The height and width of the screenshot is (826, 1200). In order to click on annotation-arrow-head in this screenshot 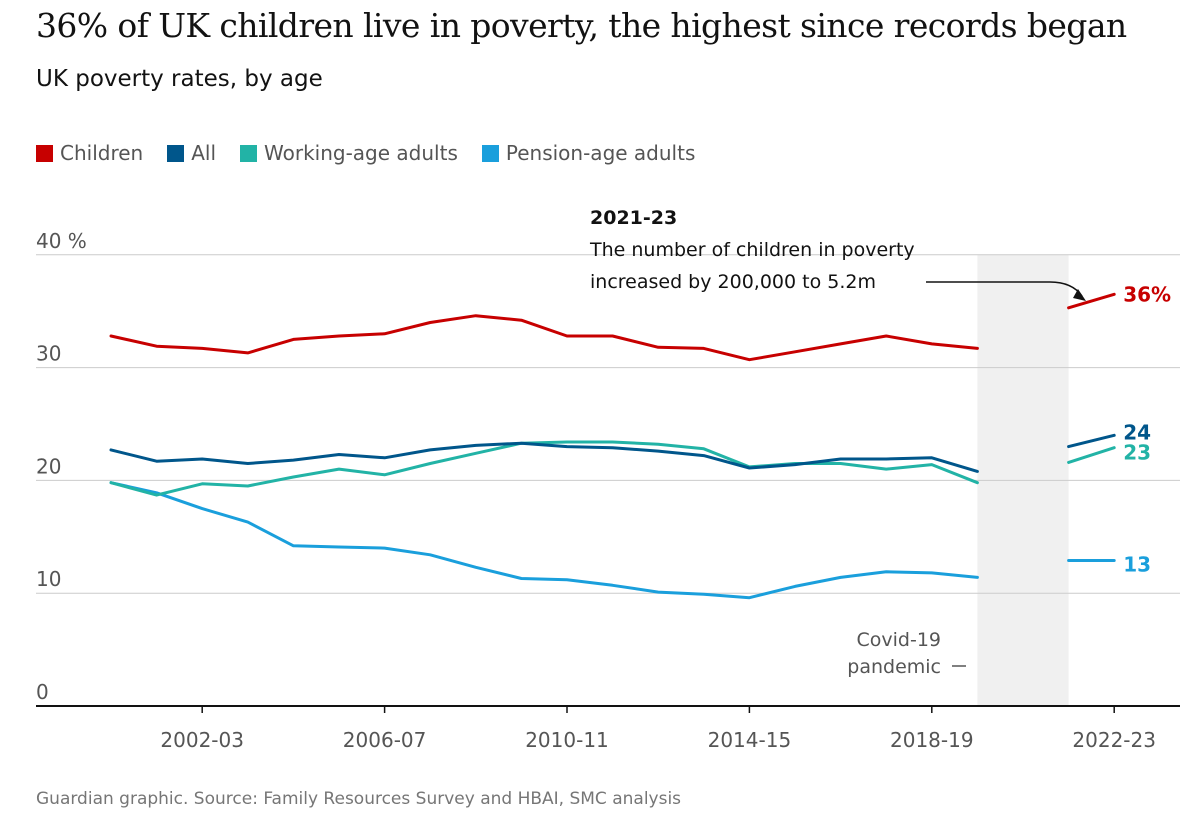, I will do `click(1079, 295)`.